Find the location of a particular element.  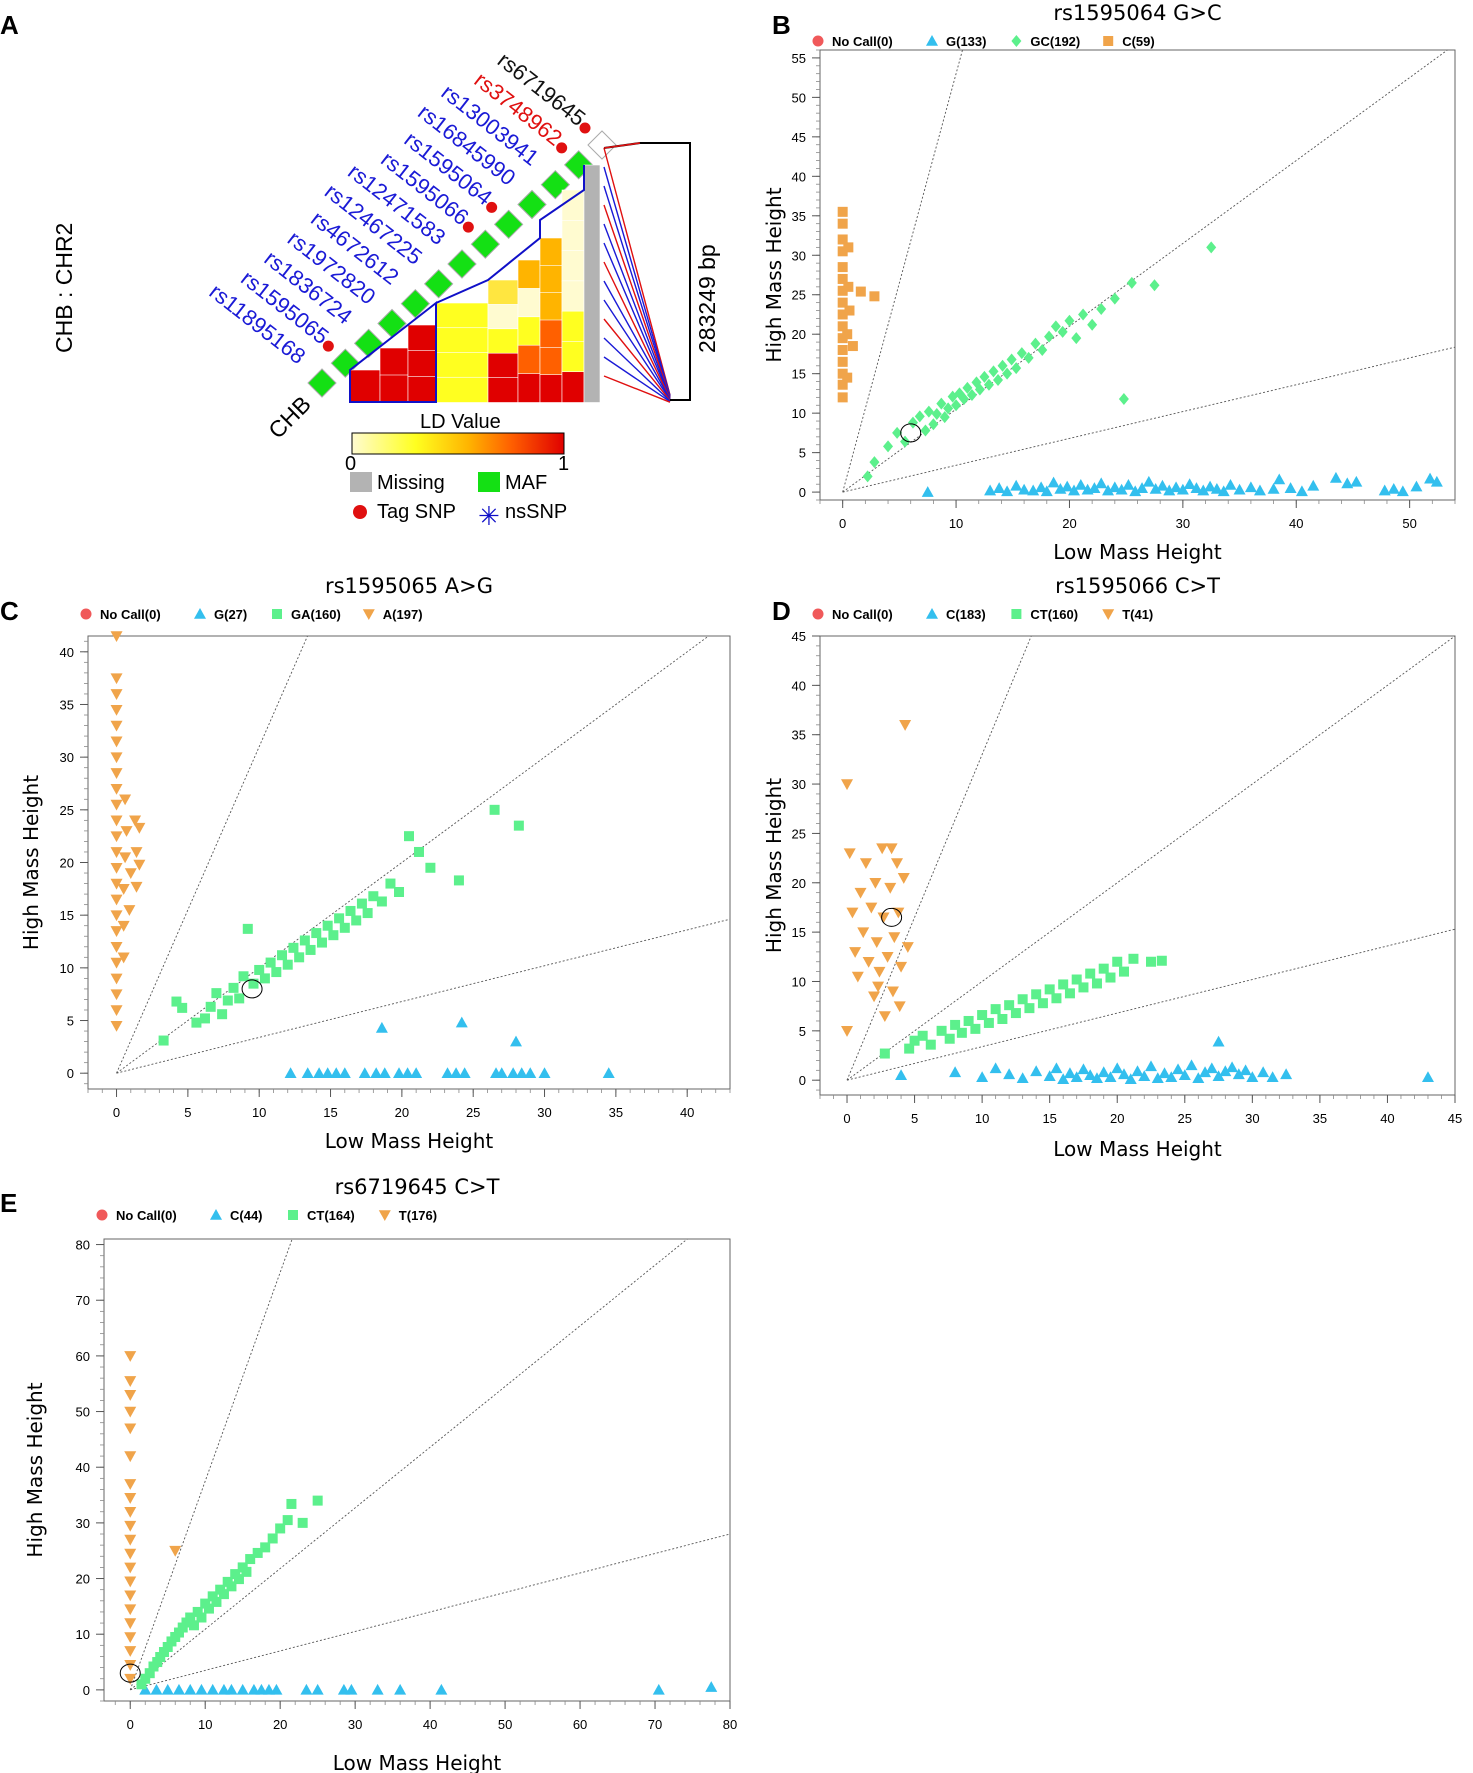

plot-frame is located at coordinates (1137, 865).